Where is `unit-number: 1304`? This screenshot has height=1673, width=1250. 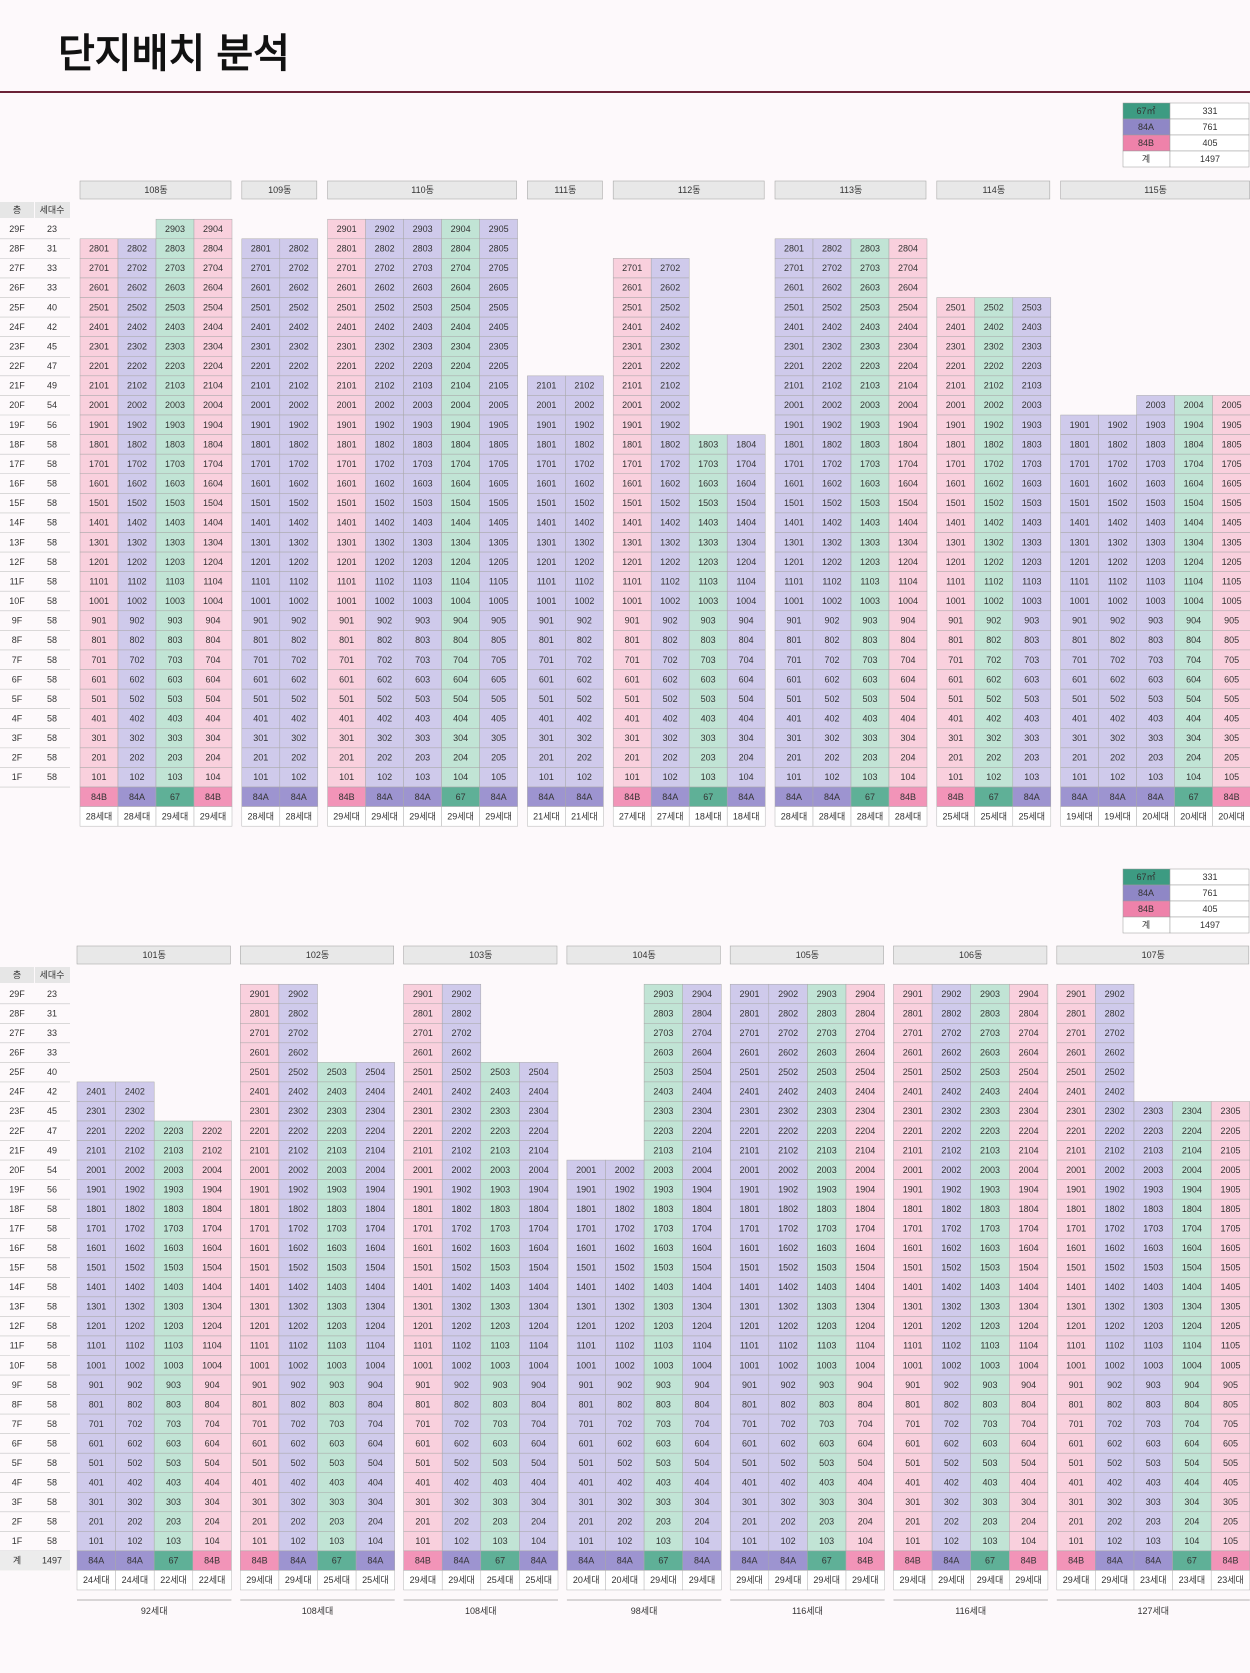 unit-number: 1304 is located at coordinates (1194, 542).